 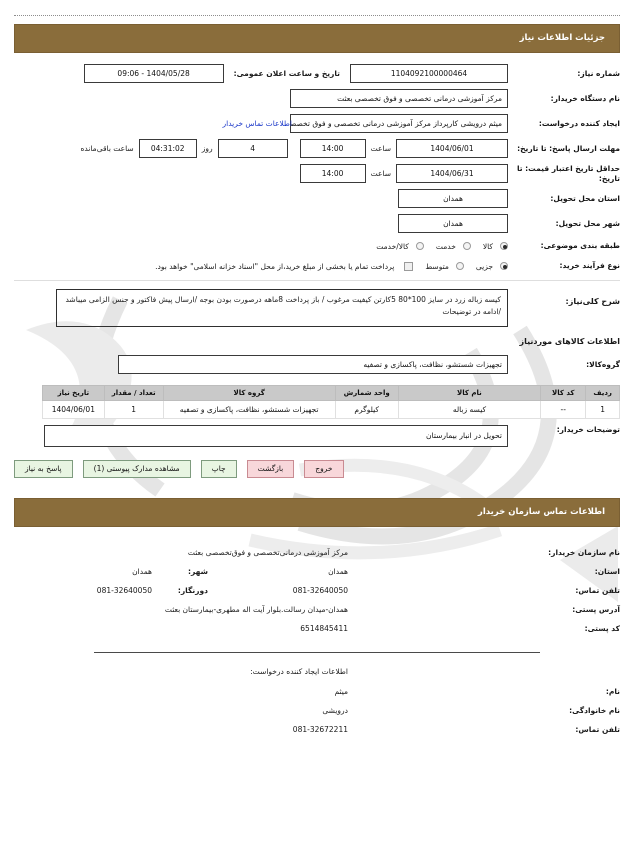 I want to click on radio-category-goods-service, so click(x=419, y=246).